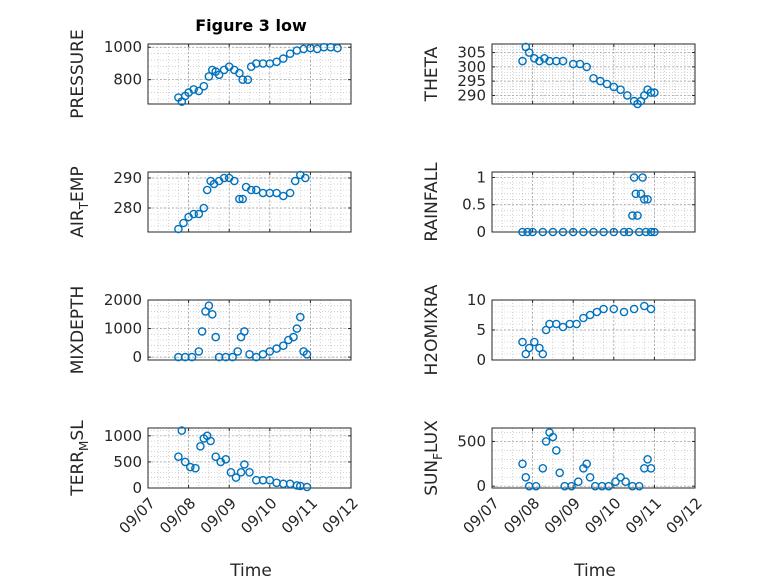 The image size is (778, 583). What do you see at coordinates (476, 300) in the screenshot?
I see `y-tick-label: 10` at bounding box center [476, 300].